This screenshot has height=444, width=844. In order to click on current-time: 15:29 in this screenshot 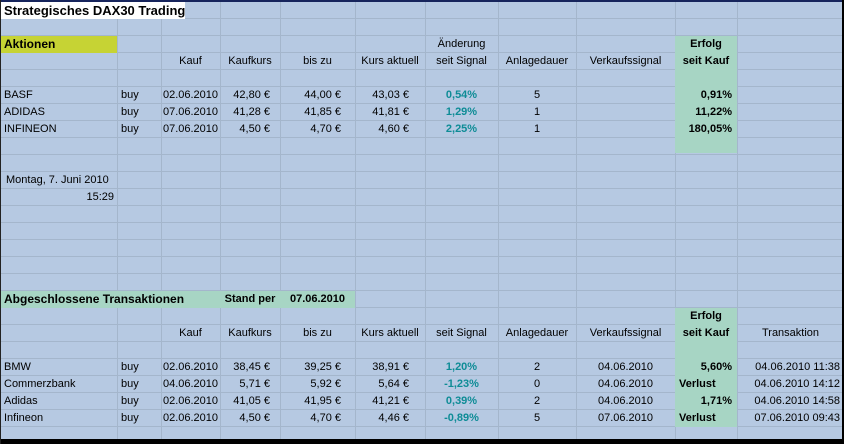, I will do `click(100, 197)`.